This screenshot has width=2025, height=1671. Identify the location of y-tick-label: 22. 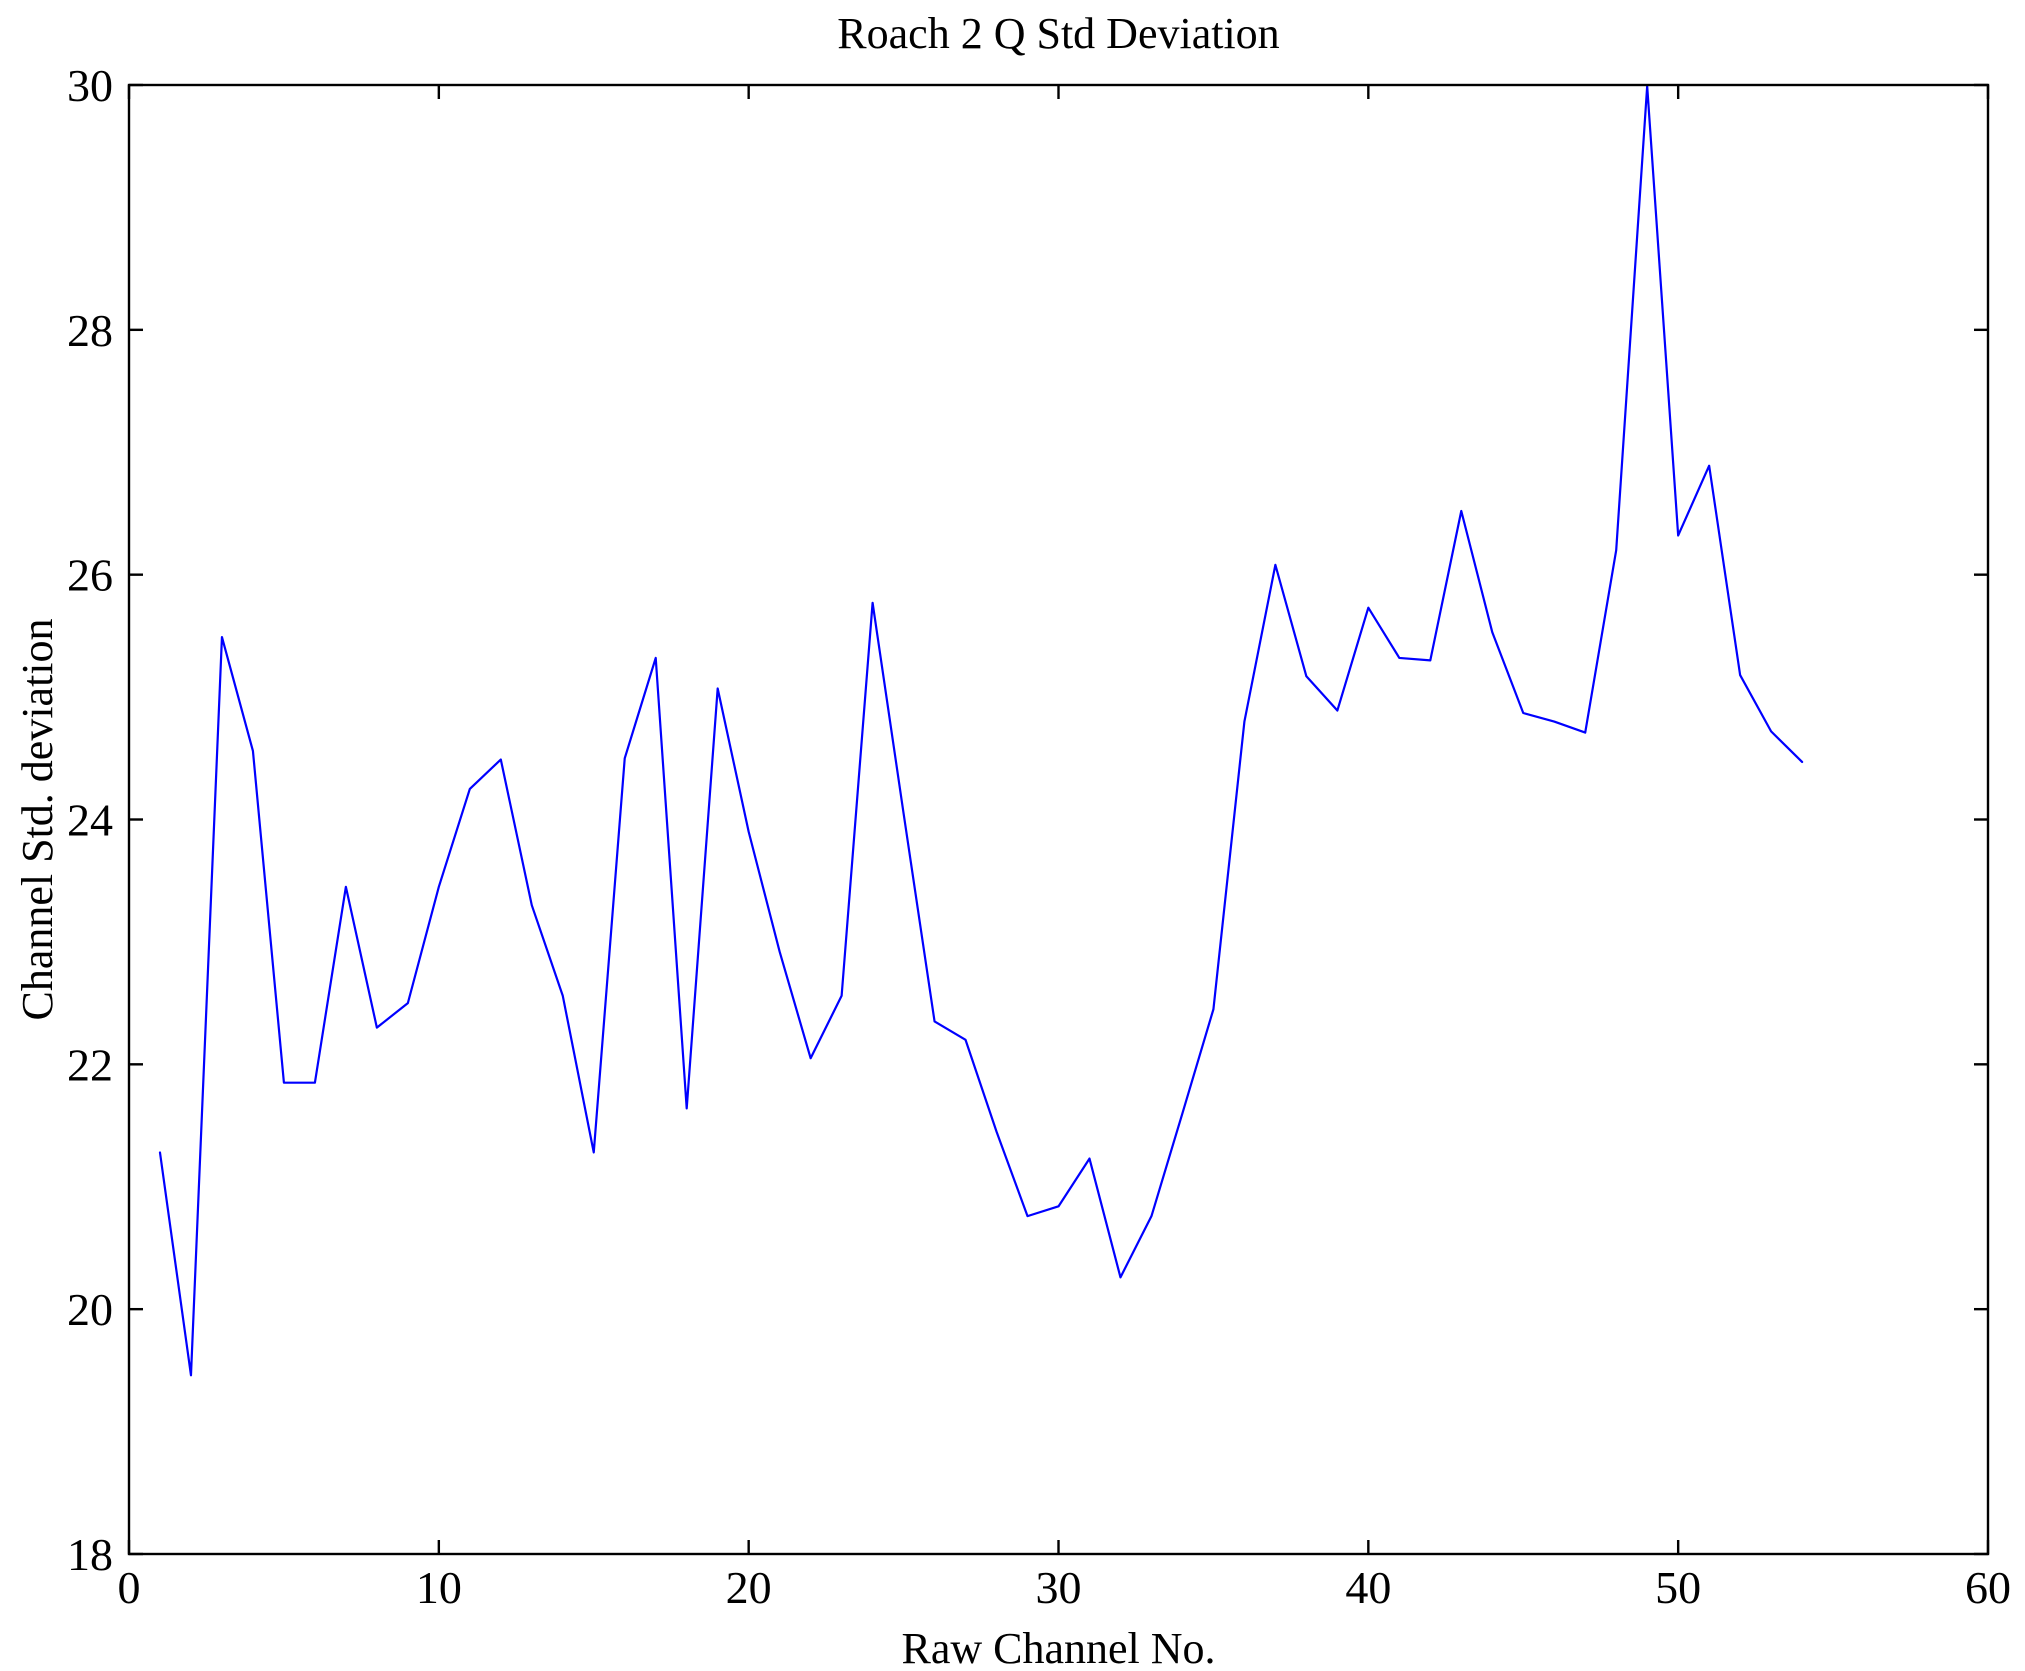
(90, 1064).